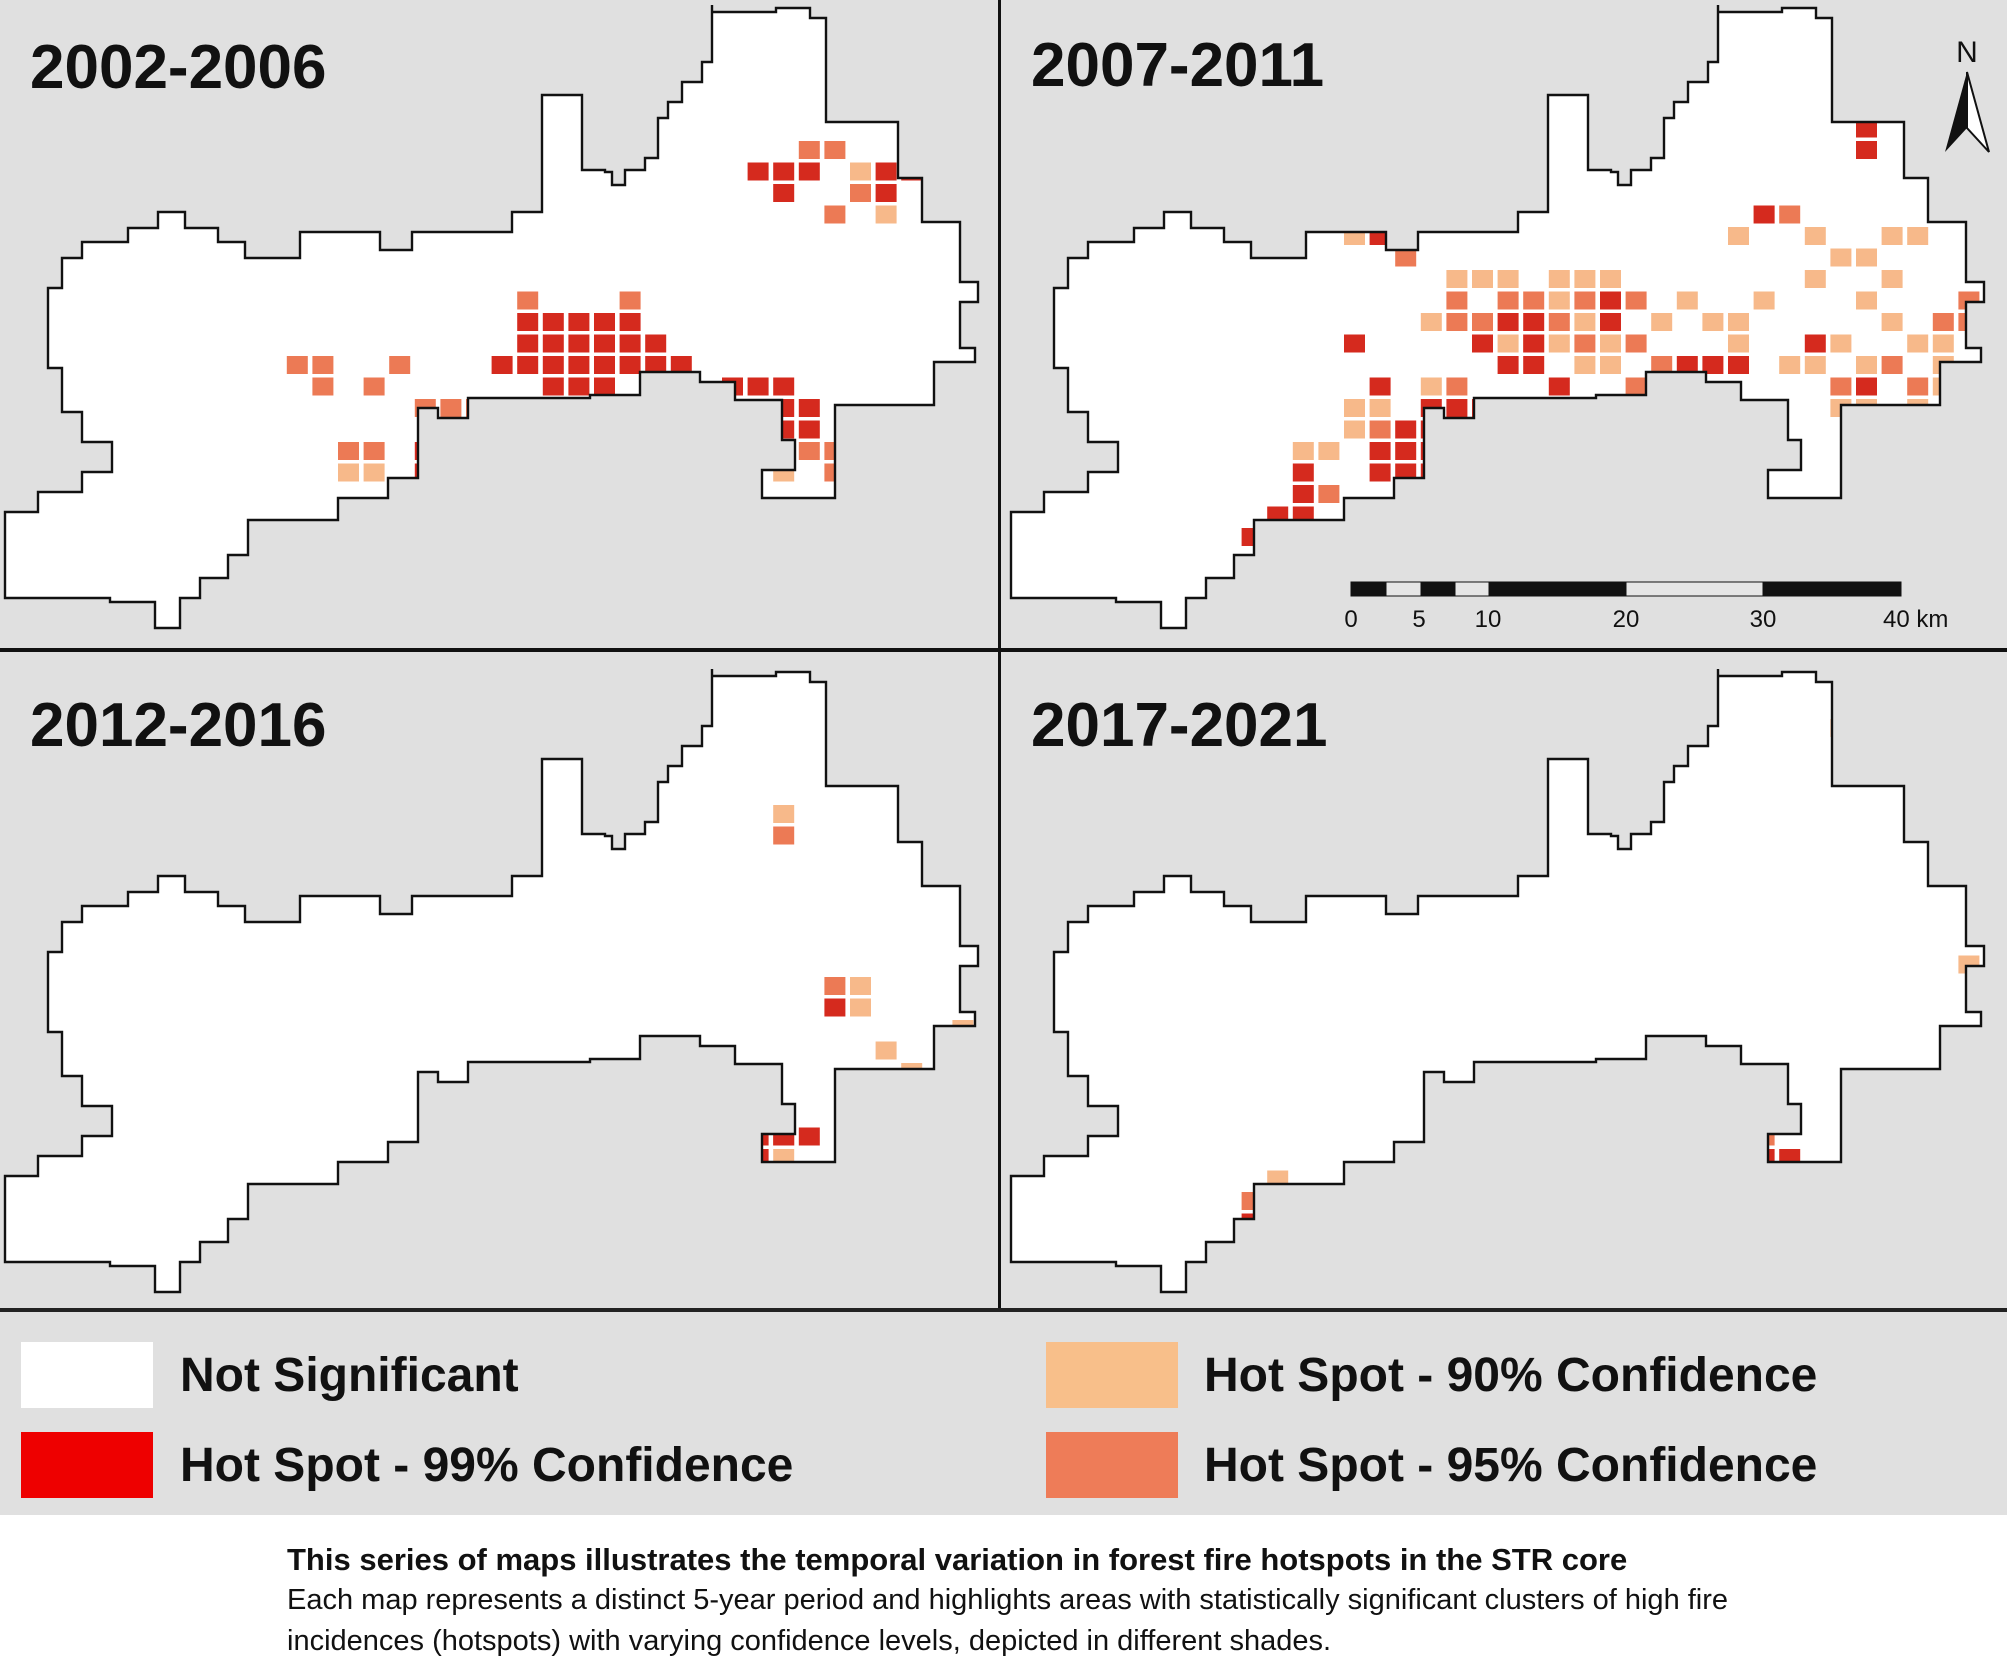  What do you see at coordinates (1511, 1465) in the screenshot?
I see `legend-label-hot-spot-95: Hot Spot - 95% Confidence` at bounding box center [1511, 1465].